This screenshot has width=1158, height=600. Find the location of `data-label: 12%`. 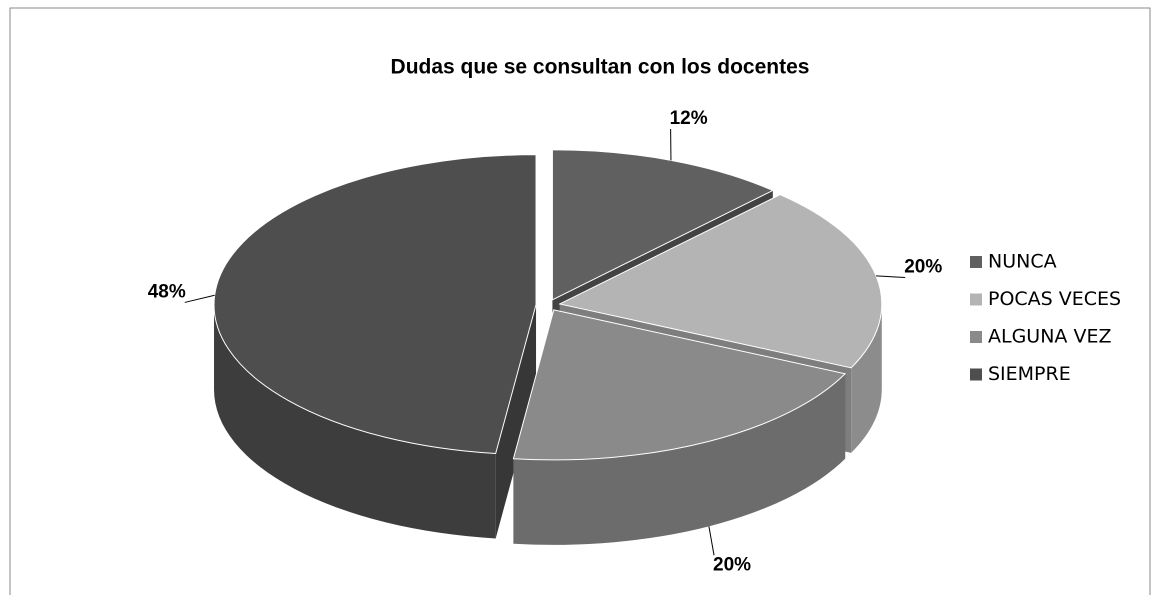

data-label: 12% is located at coordinates (689, 118).